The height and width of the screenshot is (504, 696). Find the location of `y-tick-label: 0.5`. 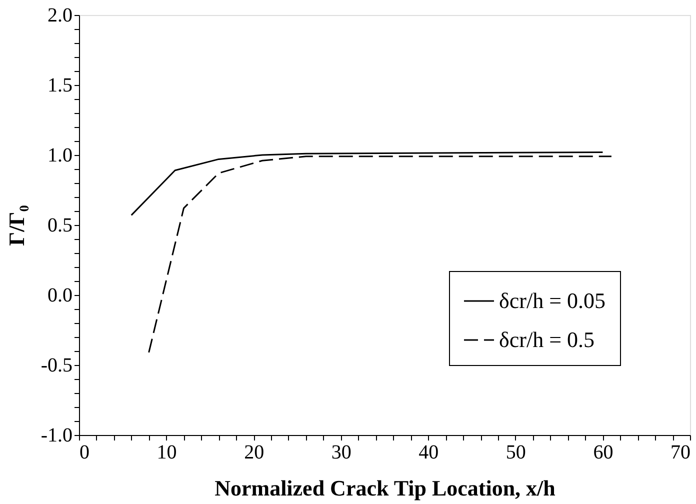

y-tick-label: 0.5 is located at coordinates (60, 225).